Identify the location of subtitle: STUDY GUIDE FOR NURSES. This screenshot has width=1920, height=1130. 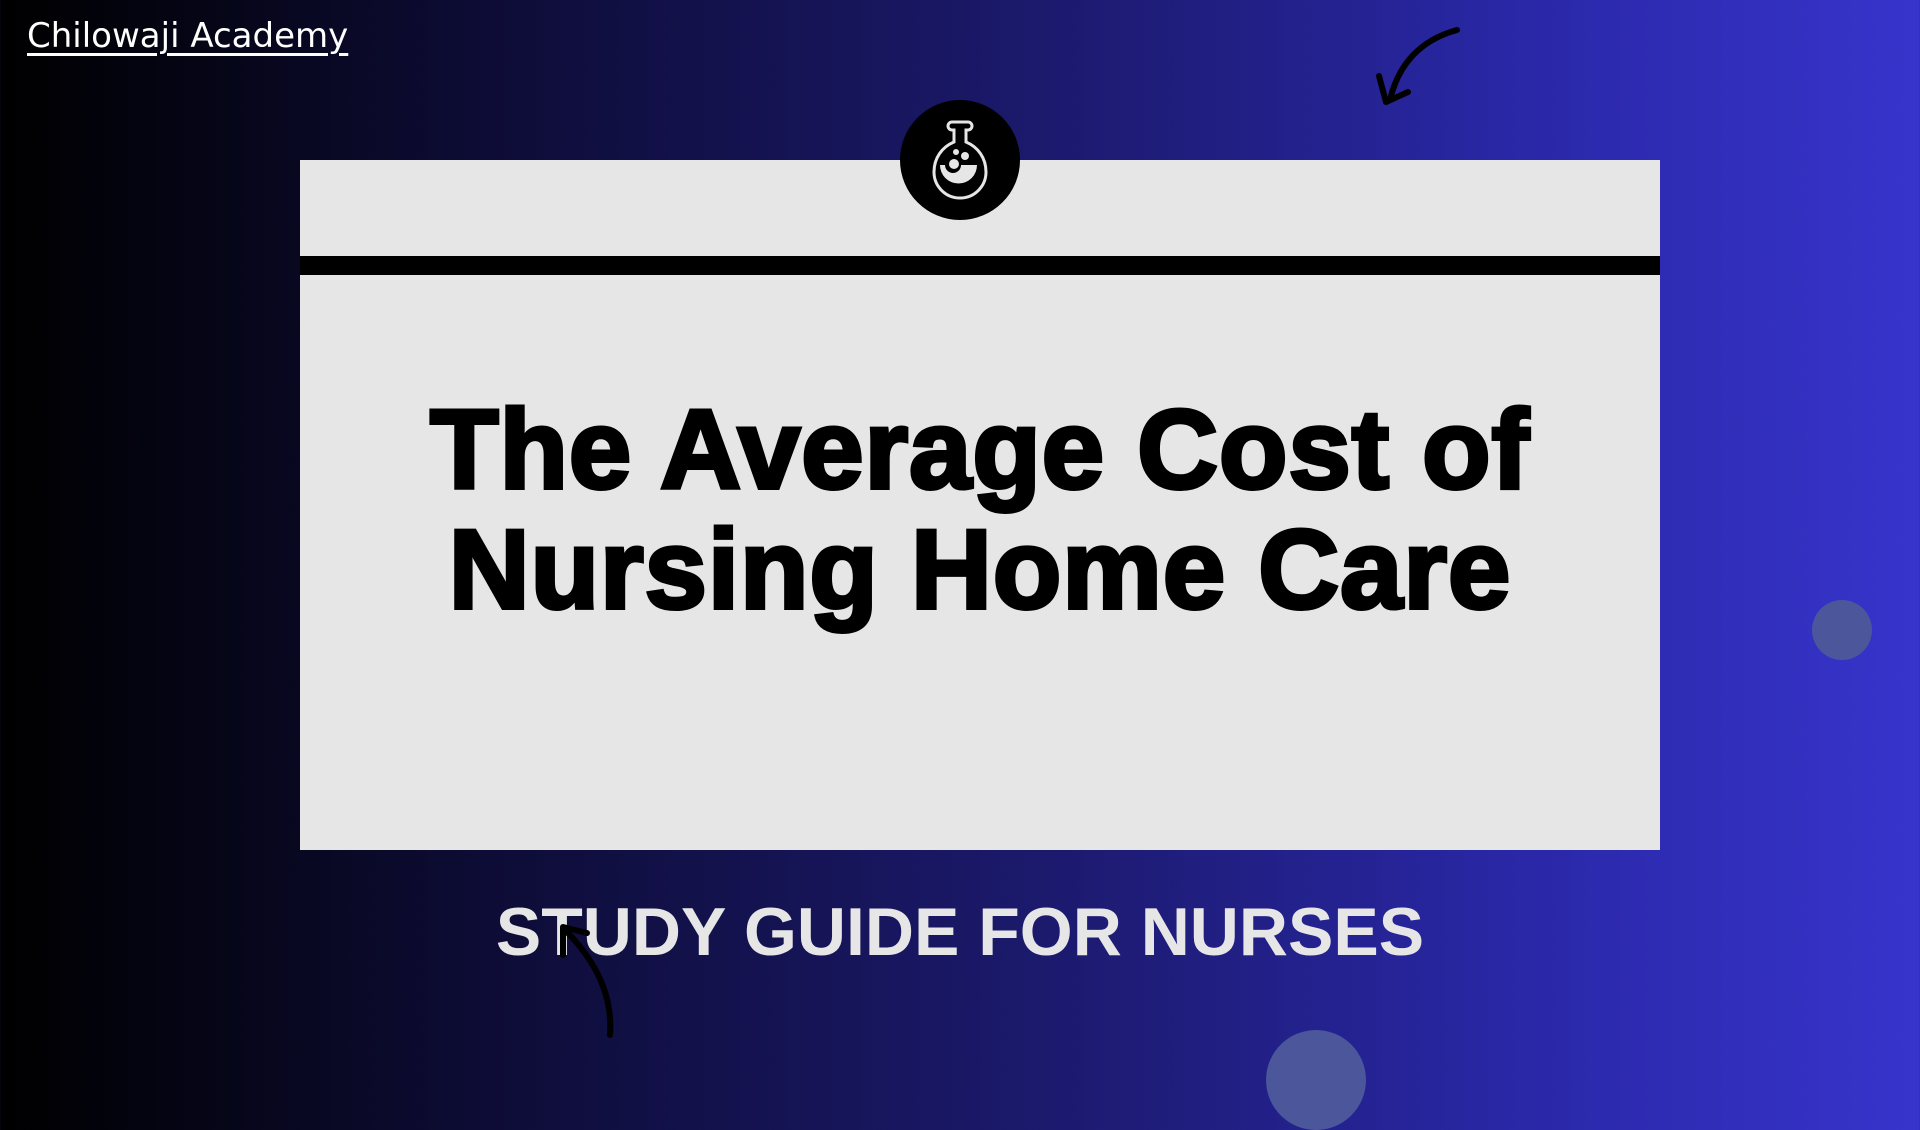
(960, 932).